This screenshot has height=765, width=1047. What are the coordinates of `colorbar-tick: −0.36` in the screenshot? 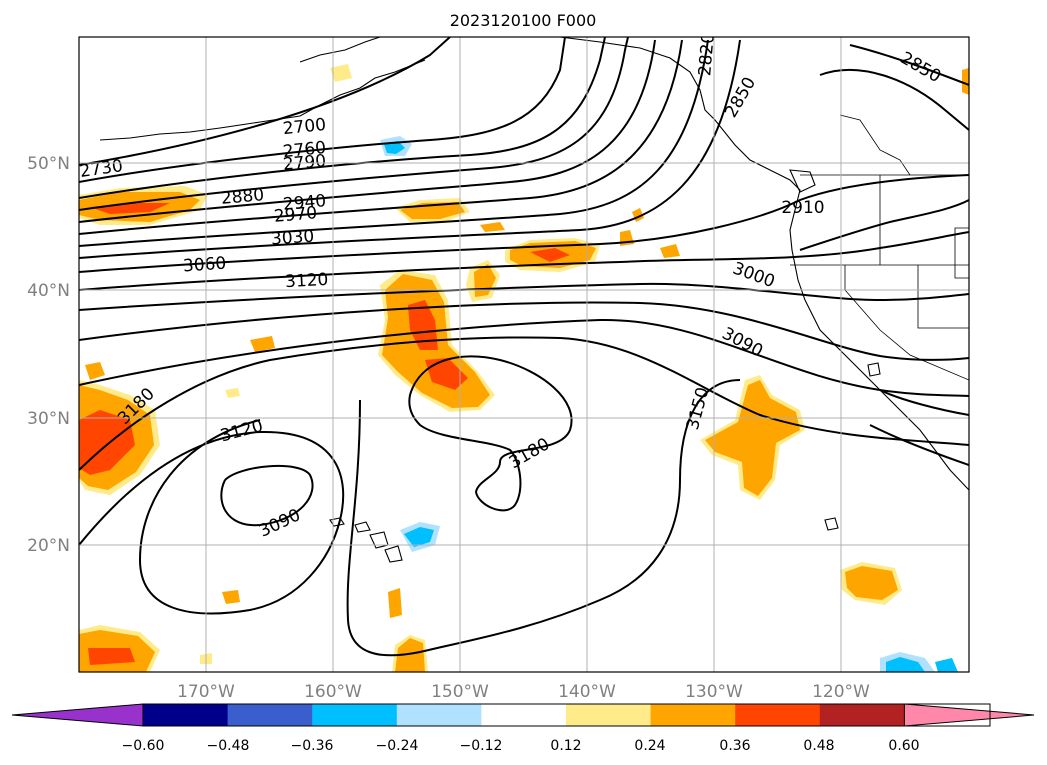 It's located at (312, 746).